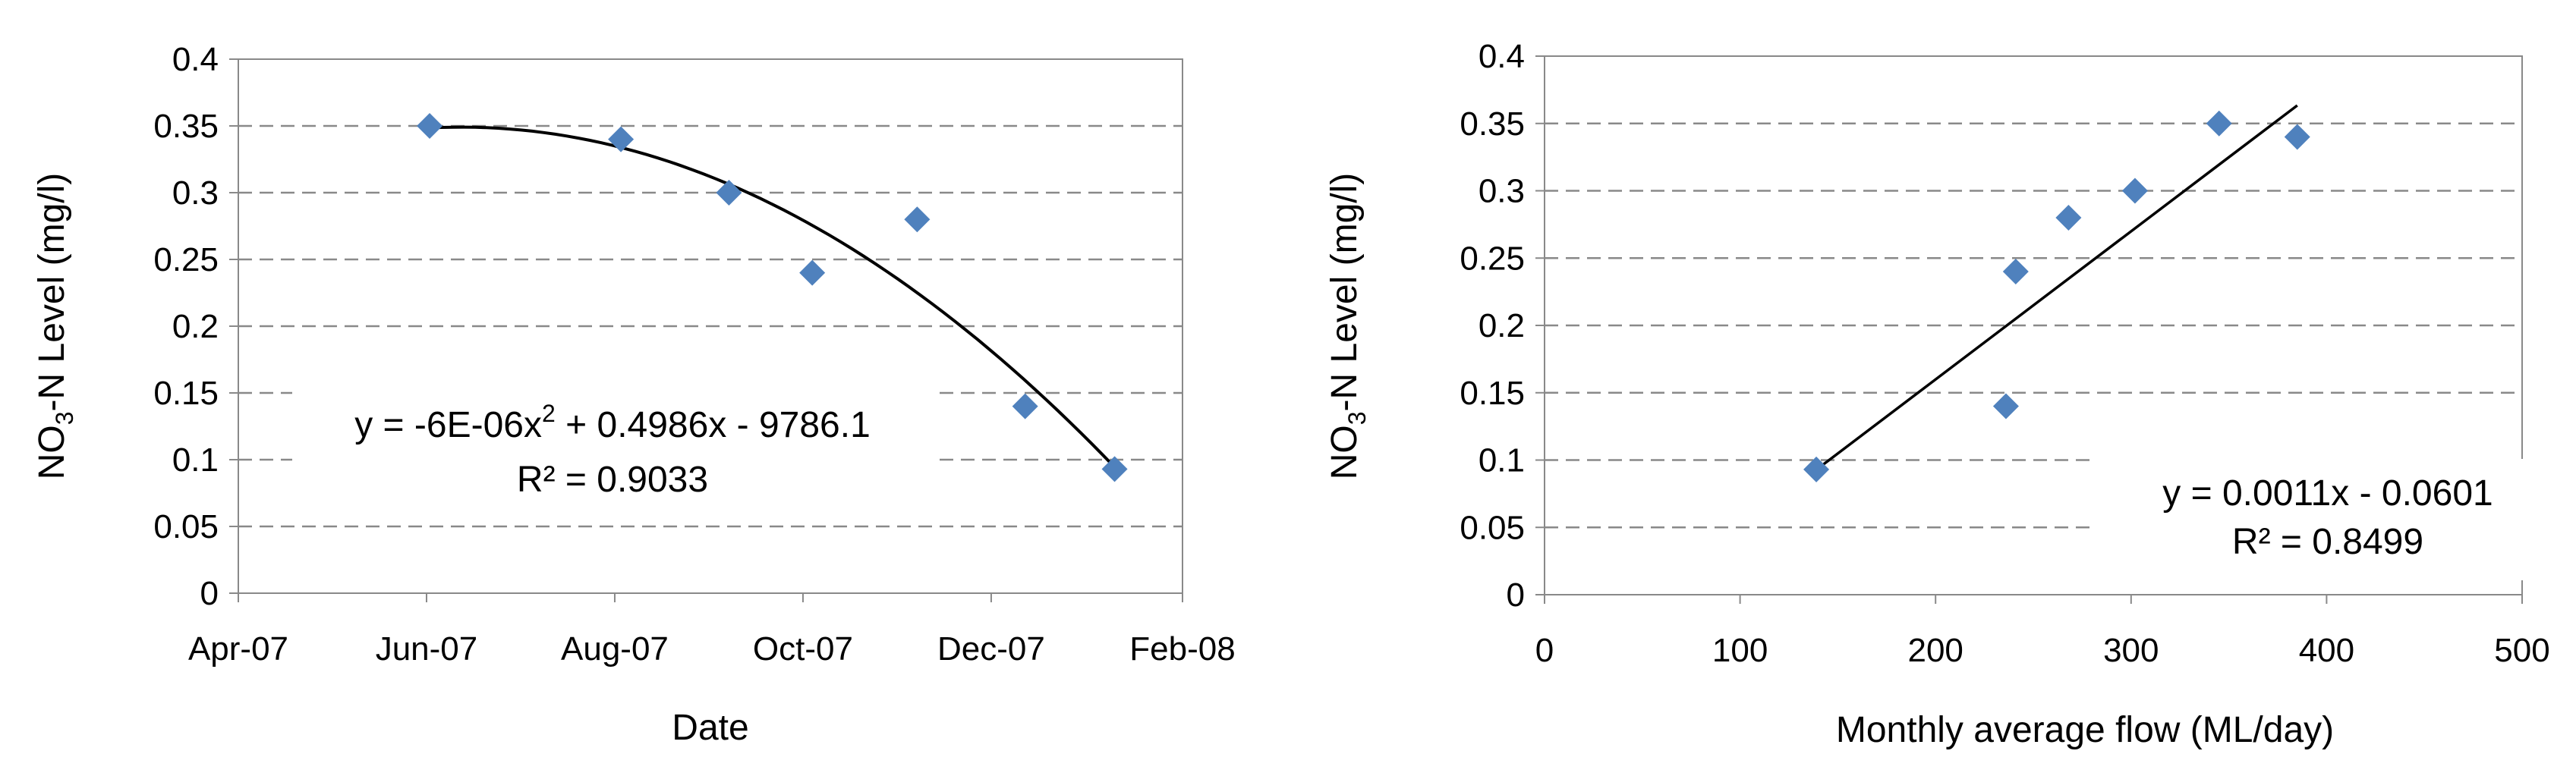 The height and width of the screenshot is (776, 2576). I want to click on x-tick-labels: Apr-07 Jun-07 Aug-07 Oct-07 Dec-07 Feb-08, so click(712, 649).